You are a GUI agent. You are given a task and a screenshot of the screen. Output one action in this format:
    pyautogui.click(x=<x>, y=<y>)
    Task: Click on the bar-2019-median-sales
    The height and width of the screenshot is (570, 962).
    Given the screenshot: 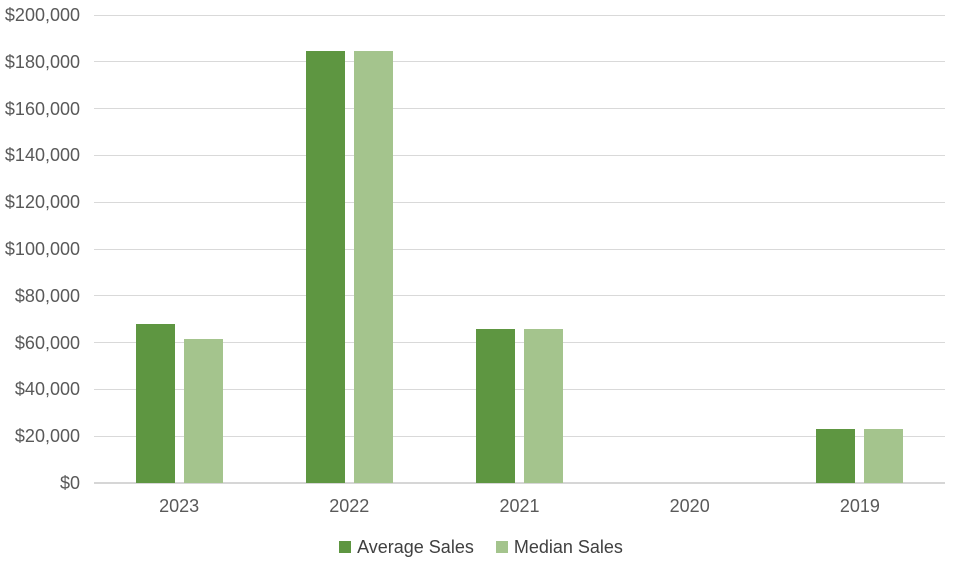 What is the action you would take?
    pyautogui.click(x=884, y=456)
    